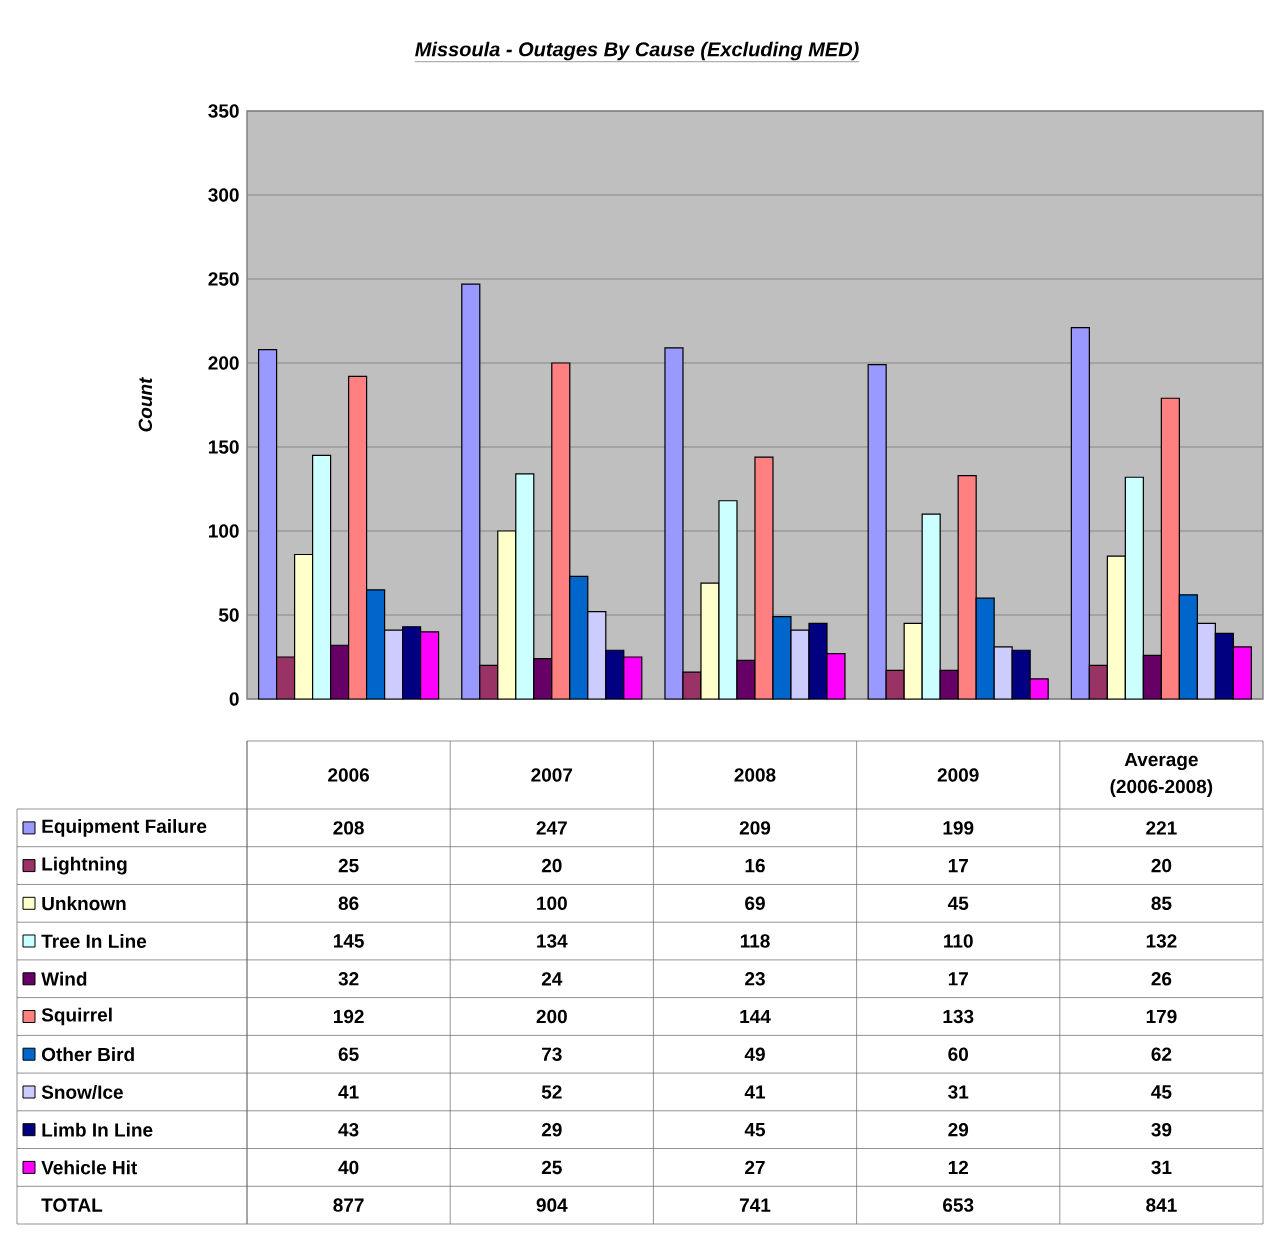  Describe the element at coordinates (1161, 1205) in the screenshot. I see `text: 841` at that location.